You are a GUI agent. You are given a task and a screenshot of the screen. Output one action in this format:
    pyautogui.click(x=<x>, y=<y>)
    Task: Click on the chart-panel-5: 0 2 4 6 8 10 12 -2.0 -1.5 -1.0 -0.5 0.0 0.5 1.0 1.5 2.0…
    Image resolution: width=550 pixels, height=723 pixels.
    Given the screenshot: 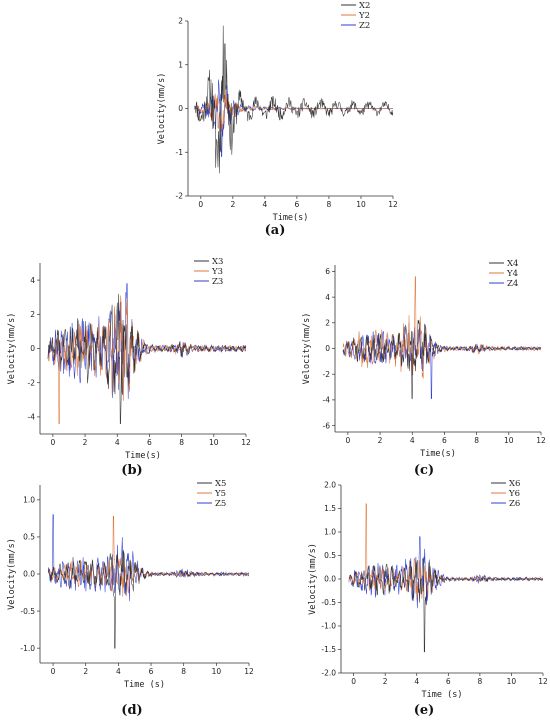 What is the action you would take?
    pyautogui.click(x=428, y=598)
    